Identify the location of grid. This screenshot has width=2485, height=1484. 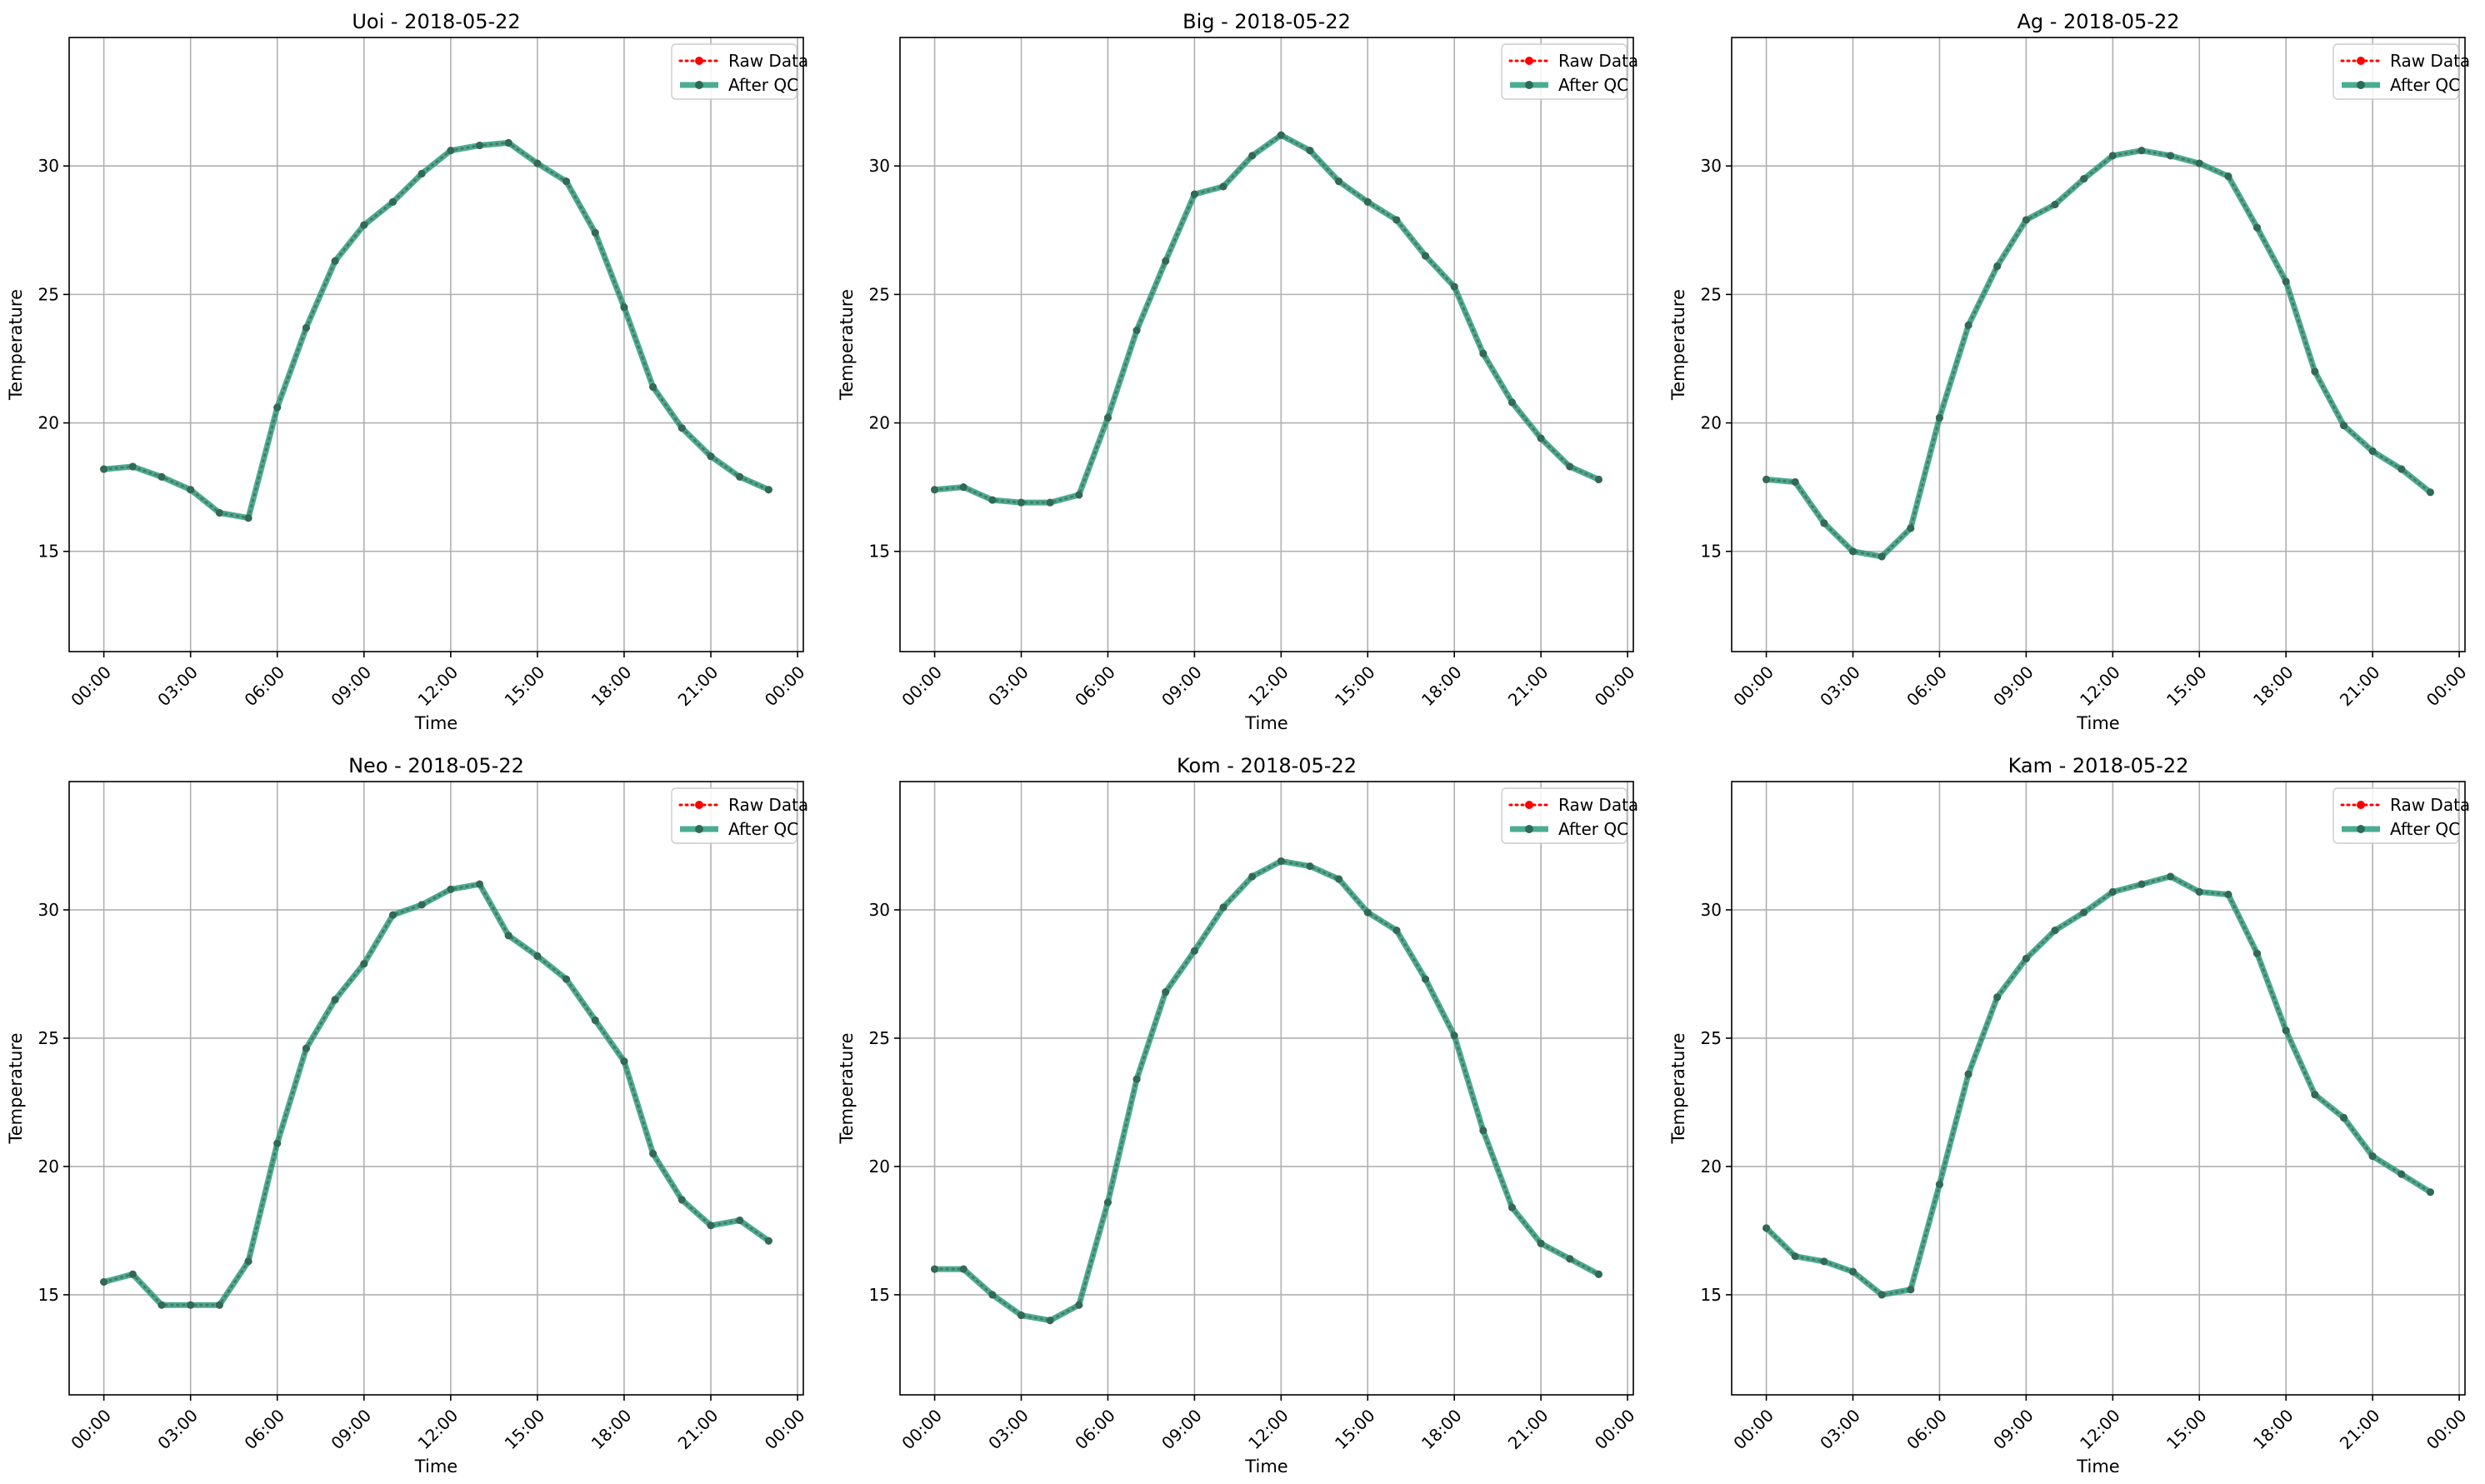
(436, 344).